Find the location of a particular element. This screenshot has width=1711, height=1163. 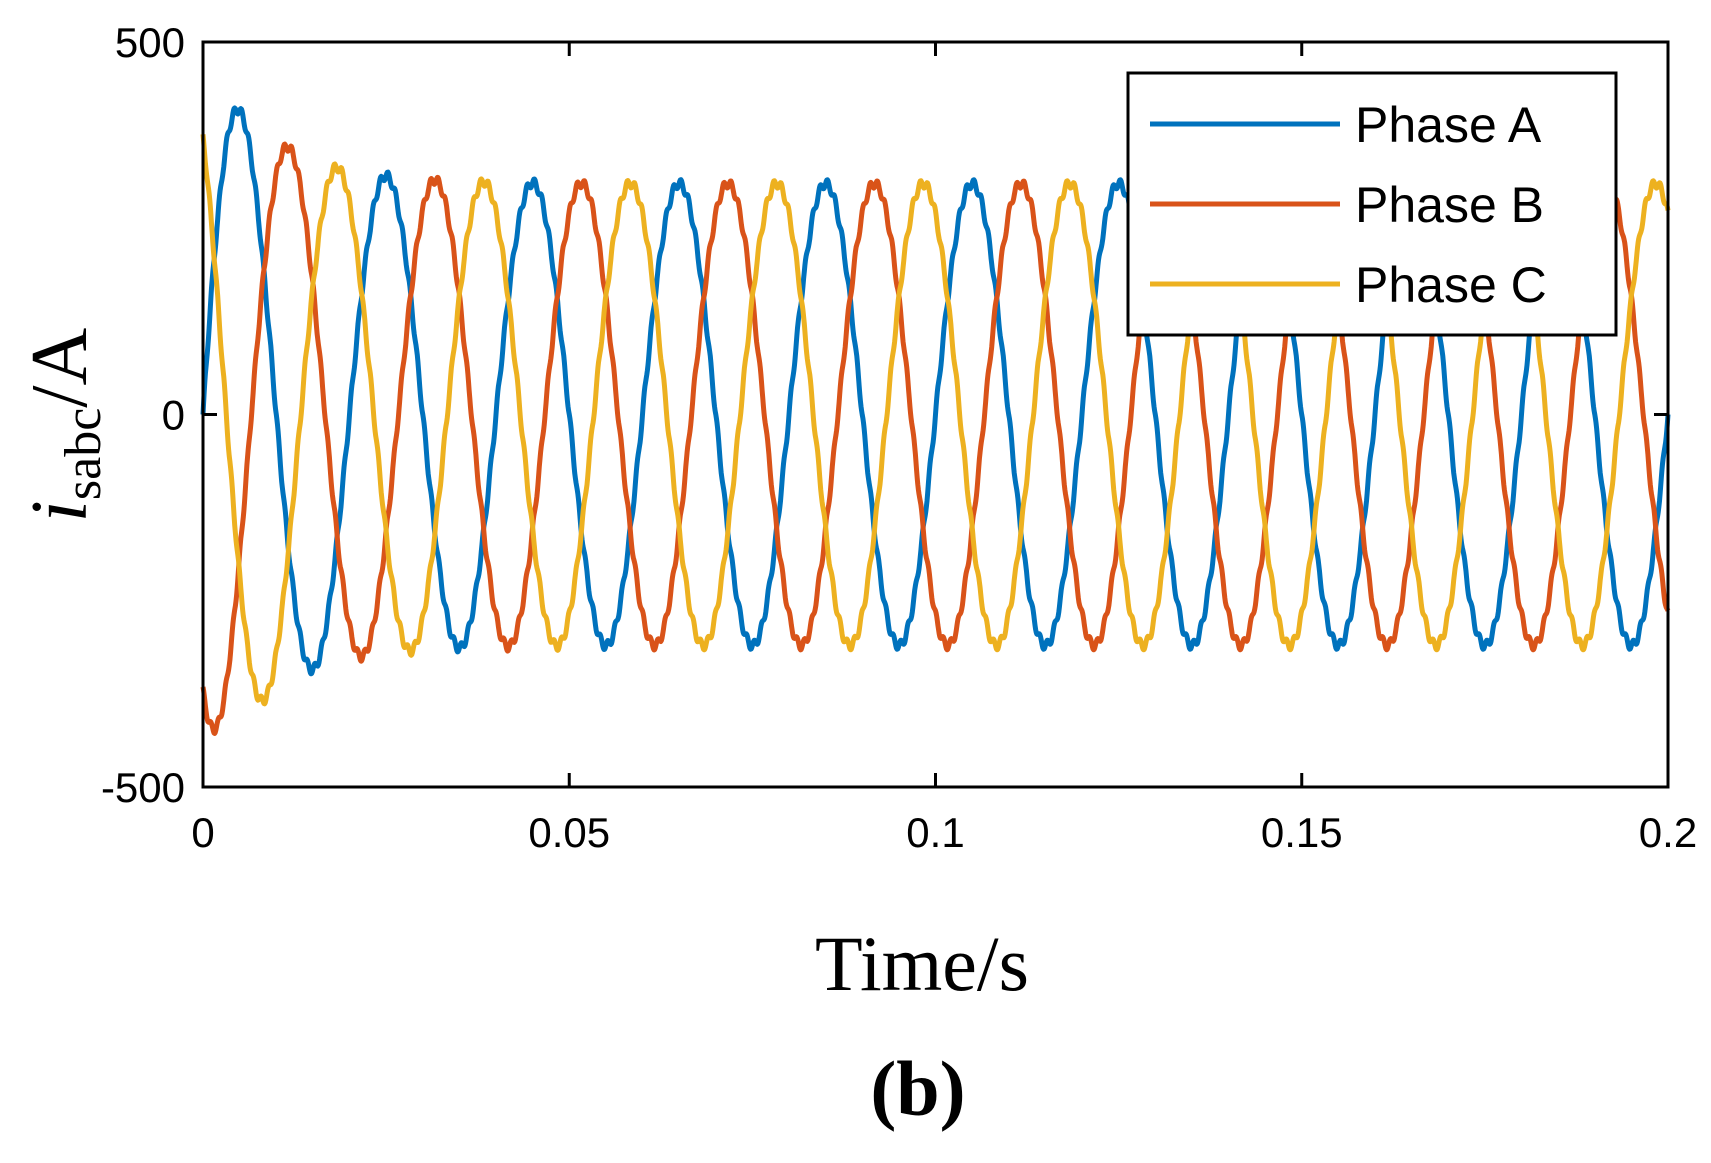

y-tick-label: 500 is located at coordinates (150, 42).